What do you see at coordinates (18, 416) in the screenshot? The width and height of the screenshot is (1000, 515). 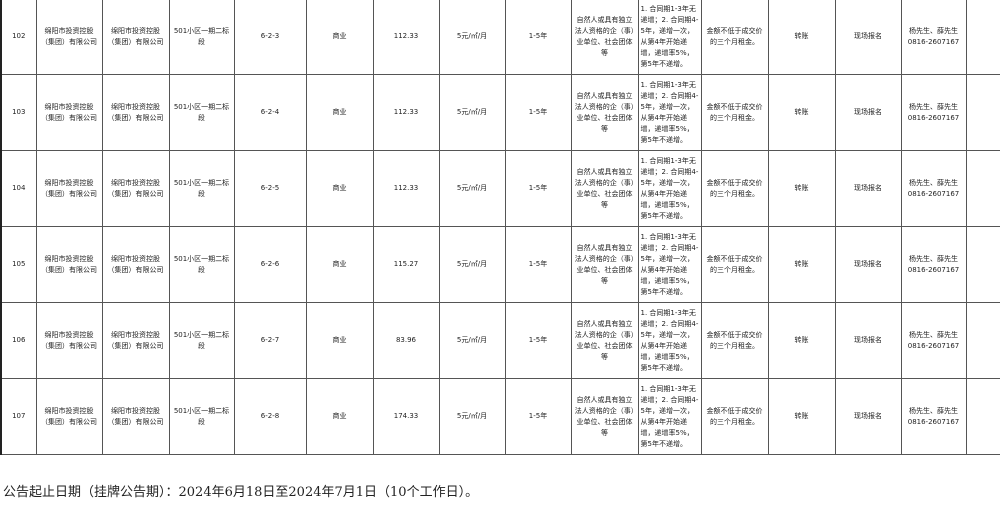 I see `cell-no: 107` at bounding box center [18, 416].